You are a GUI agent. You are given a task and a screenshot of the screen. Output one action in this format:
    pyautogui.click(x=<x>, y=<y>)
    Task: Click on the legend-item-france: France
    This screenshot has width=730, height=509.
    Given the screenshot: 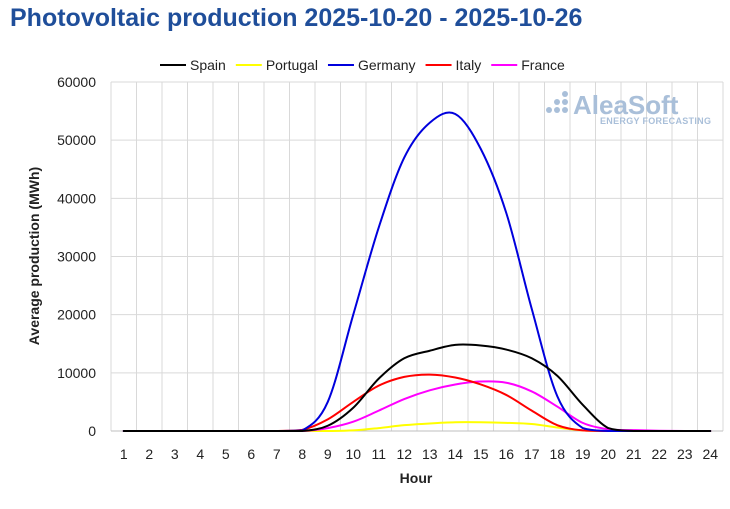 What is the action you would take?
    pyautogui.click(x=528, y=65)
    